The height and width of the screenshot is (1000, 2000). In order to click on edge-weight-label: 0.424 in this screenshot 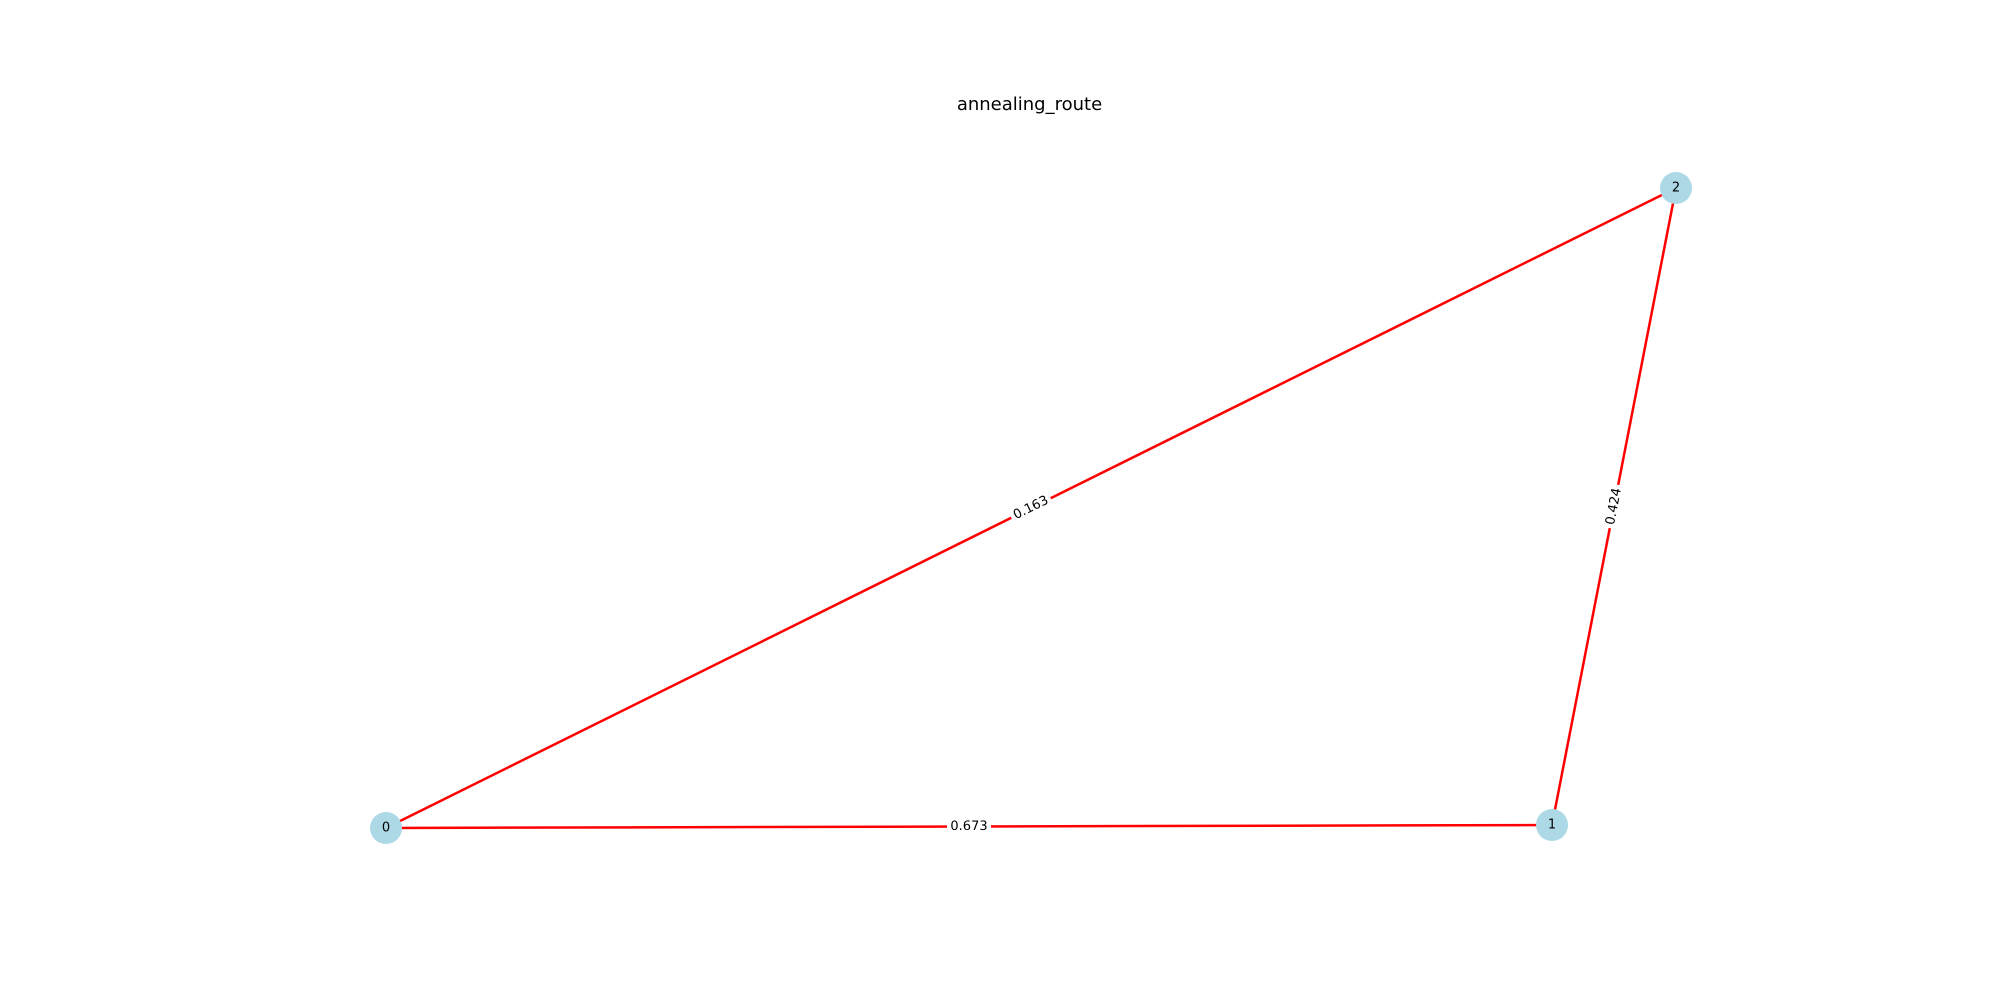, I will do `click(1614, 506)`.